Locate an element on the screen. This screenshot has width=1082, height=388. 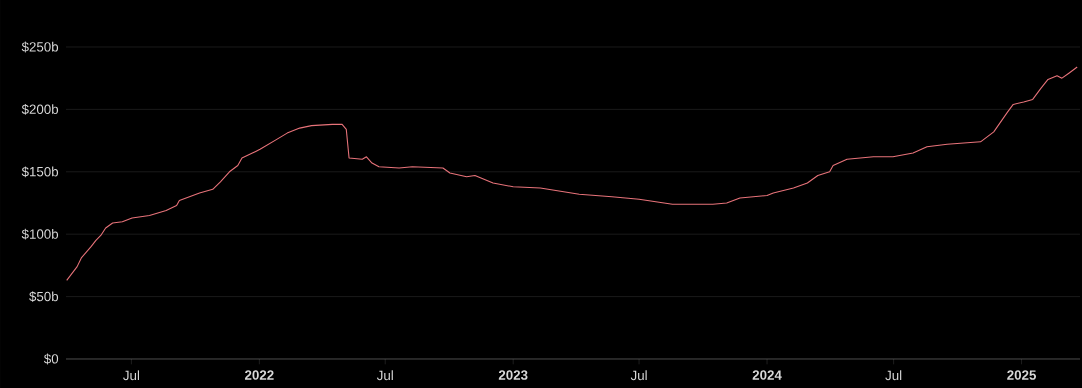
x-tick-label: 2023 is located at coordinates (513, 375).